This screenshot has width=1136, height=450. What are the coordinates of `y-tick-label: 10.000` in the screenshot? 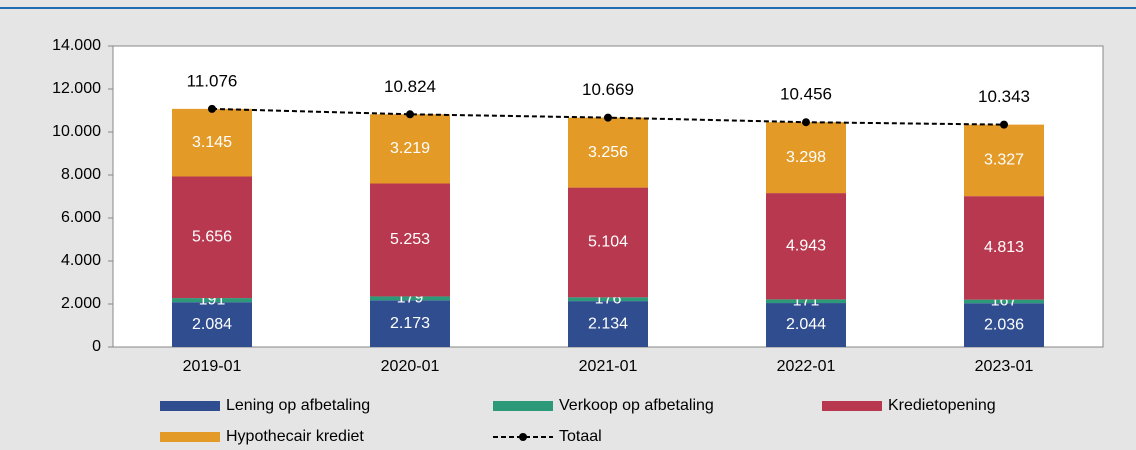 It's located at (76, 131).